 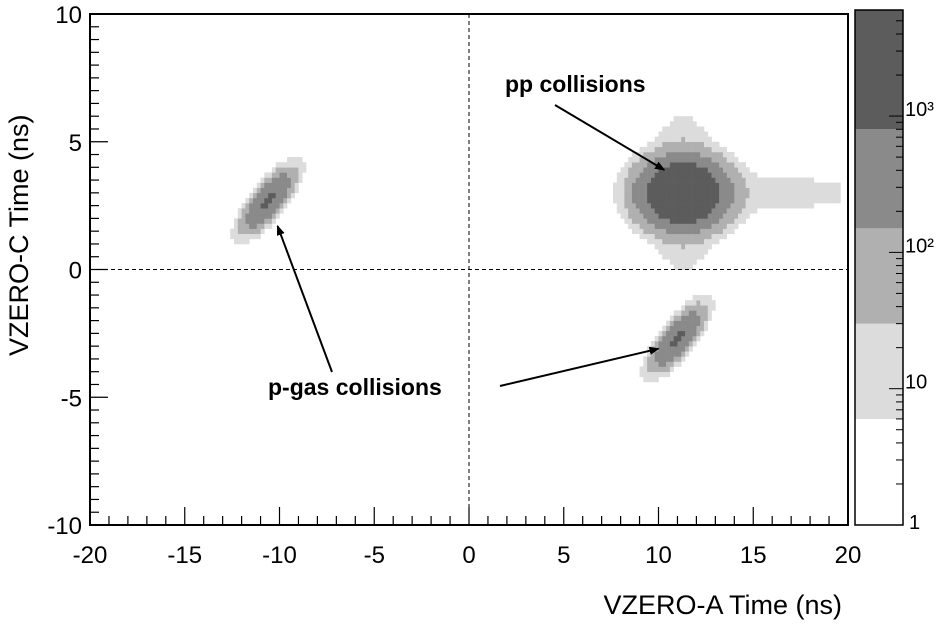 I want to click on y-tick-label: 10, so click(x=68, y=15).